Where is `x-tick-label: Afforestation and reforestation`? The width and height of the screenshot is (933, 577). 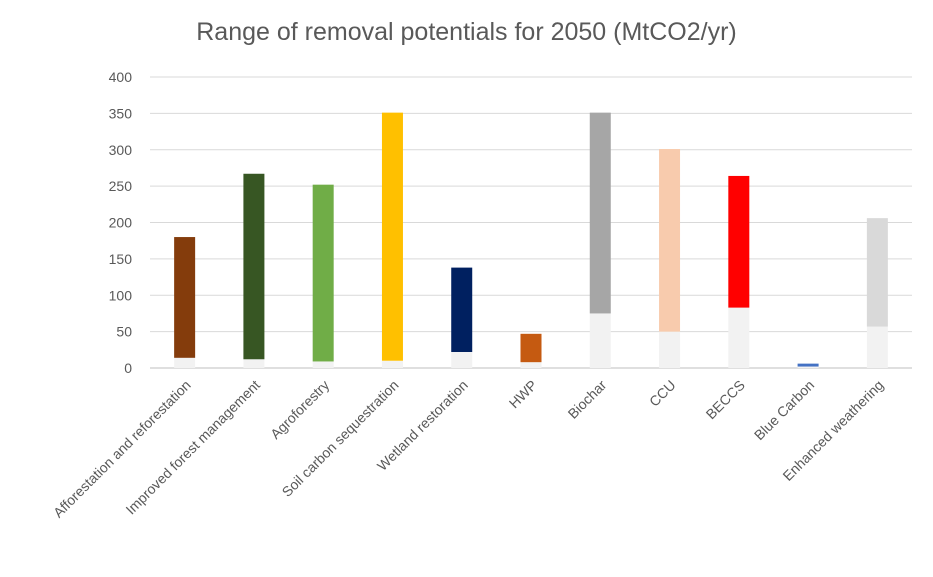 x-tick-label: Afforestation and reforestation is located at coordinates (122, 449).